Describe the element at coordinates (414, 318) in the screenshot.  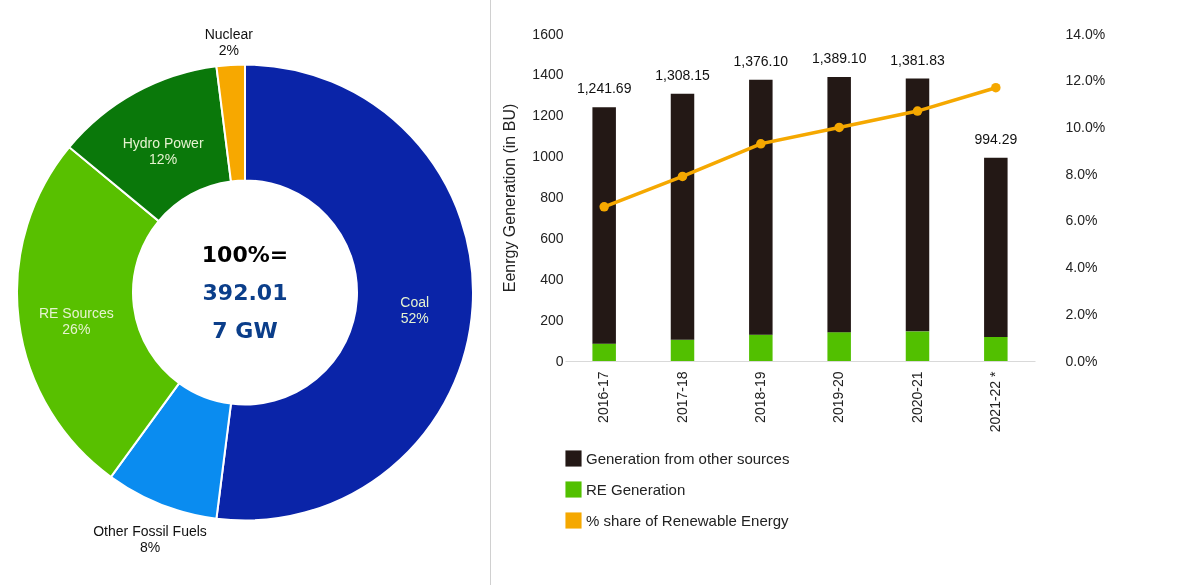
I see `data-label: 52%` at that location.